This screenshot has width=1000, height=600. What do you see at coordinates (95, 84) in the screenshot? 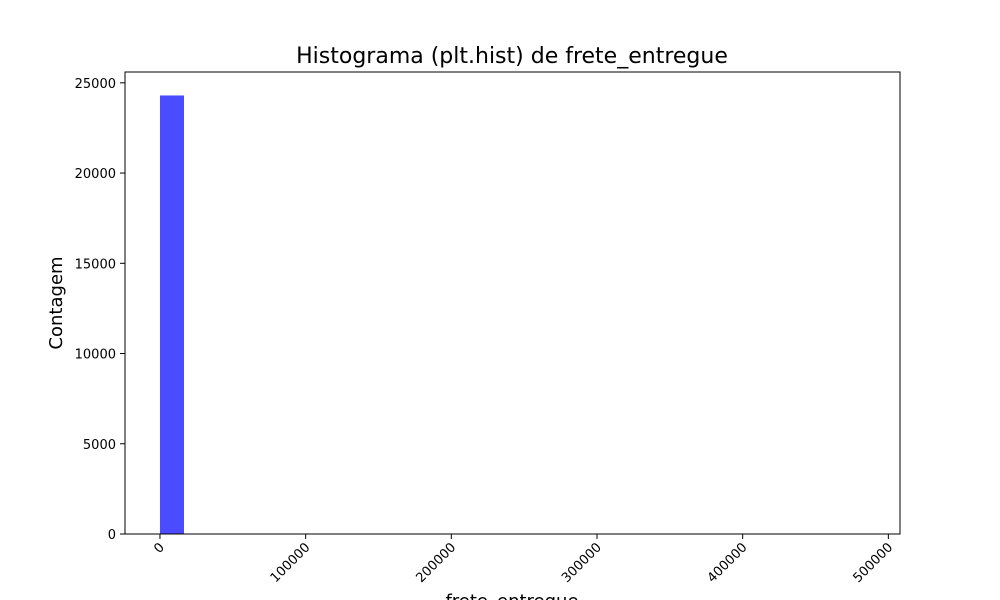
I see `y-tick-label-5: 25000` at bounding box center [95, 84].